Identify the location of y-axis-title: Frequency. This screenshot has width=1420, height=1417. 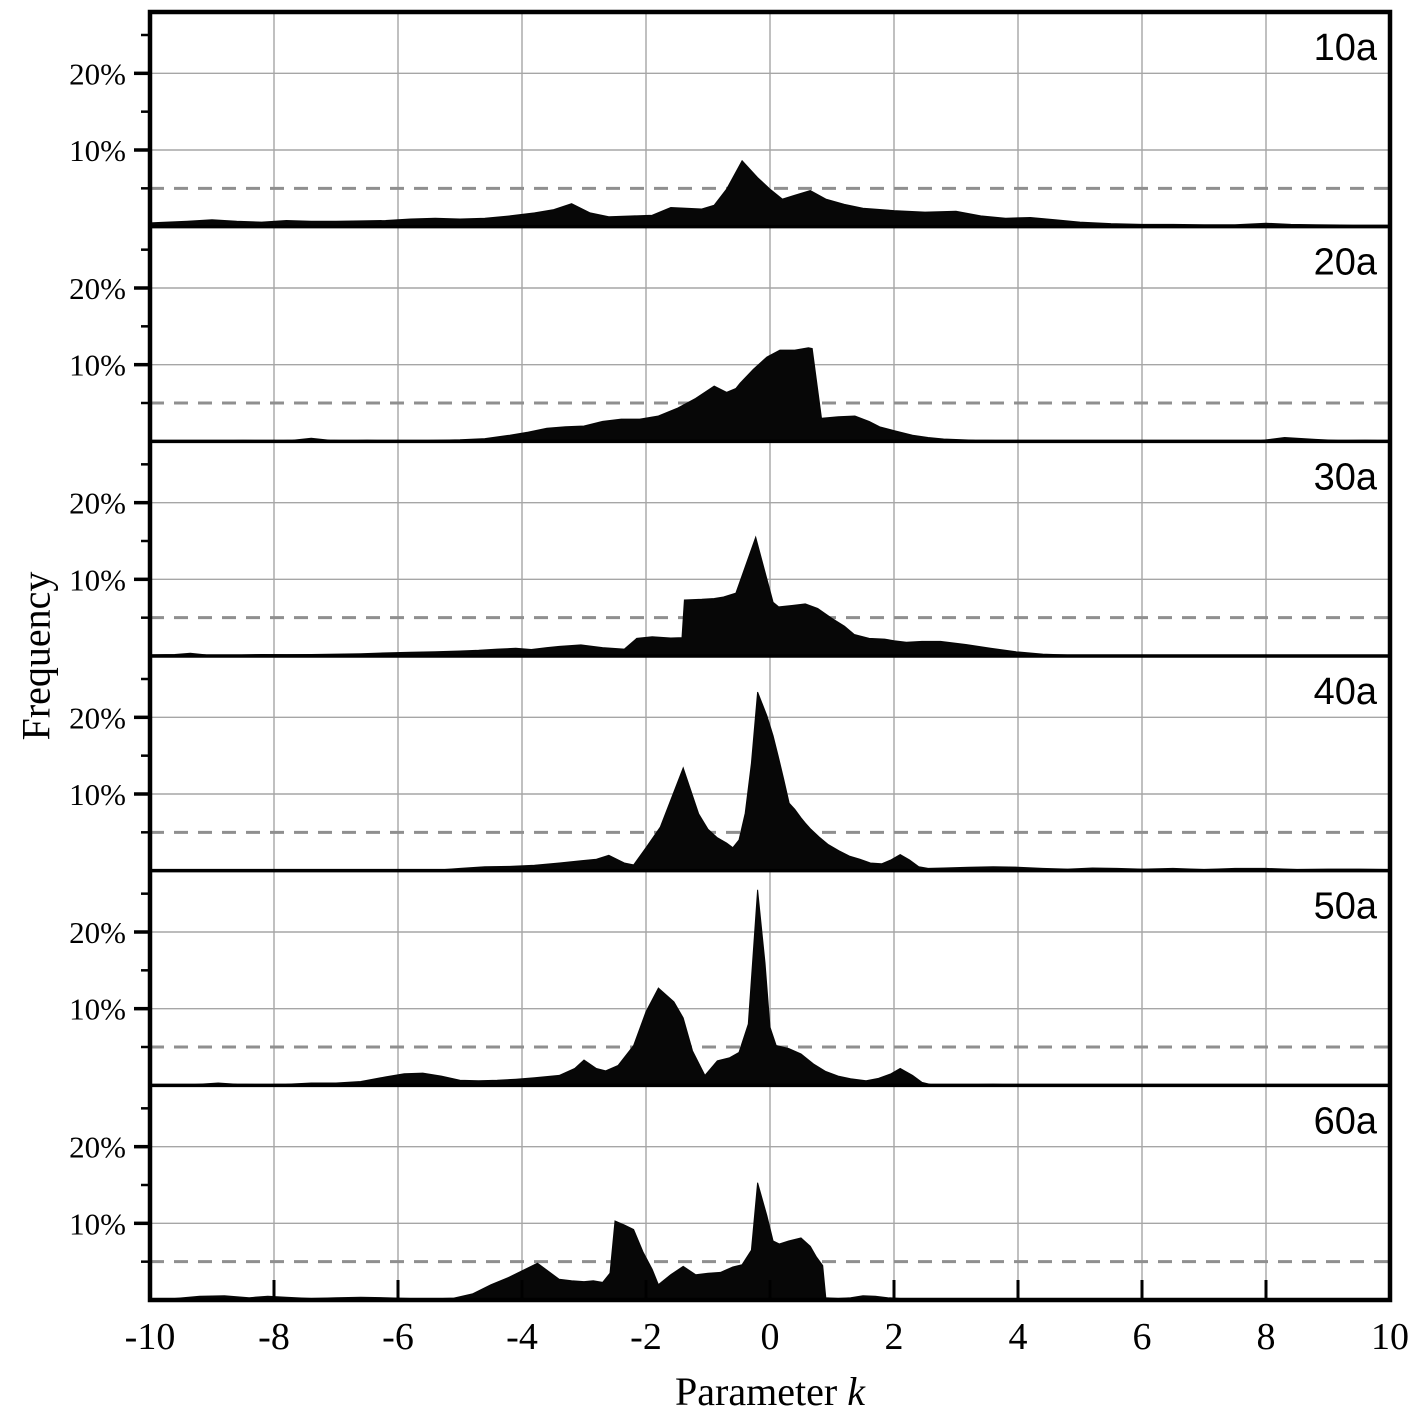
(36, 656).